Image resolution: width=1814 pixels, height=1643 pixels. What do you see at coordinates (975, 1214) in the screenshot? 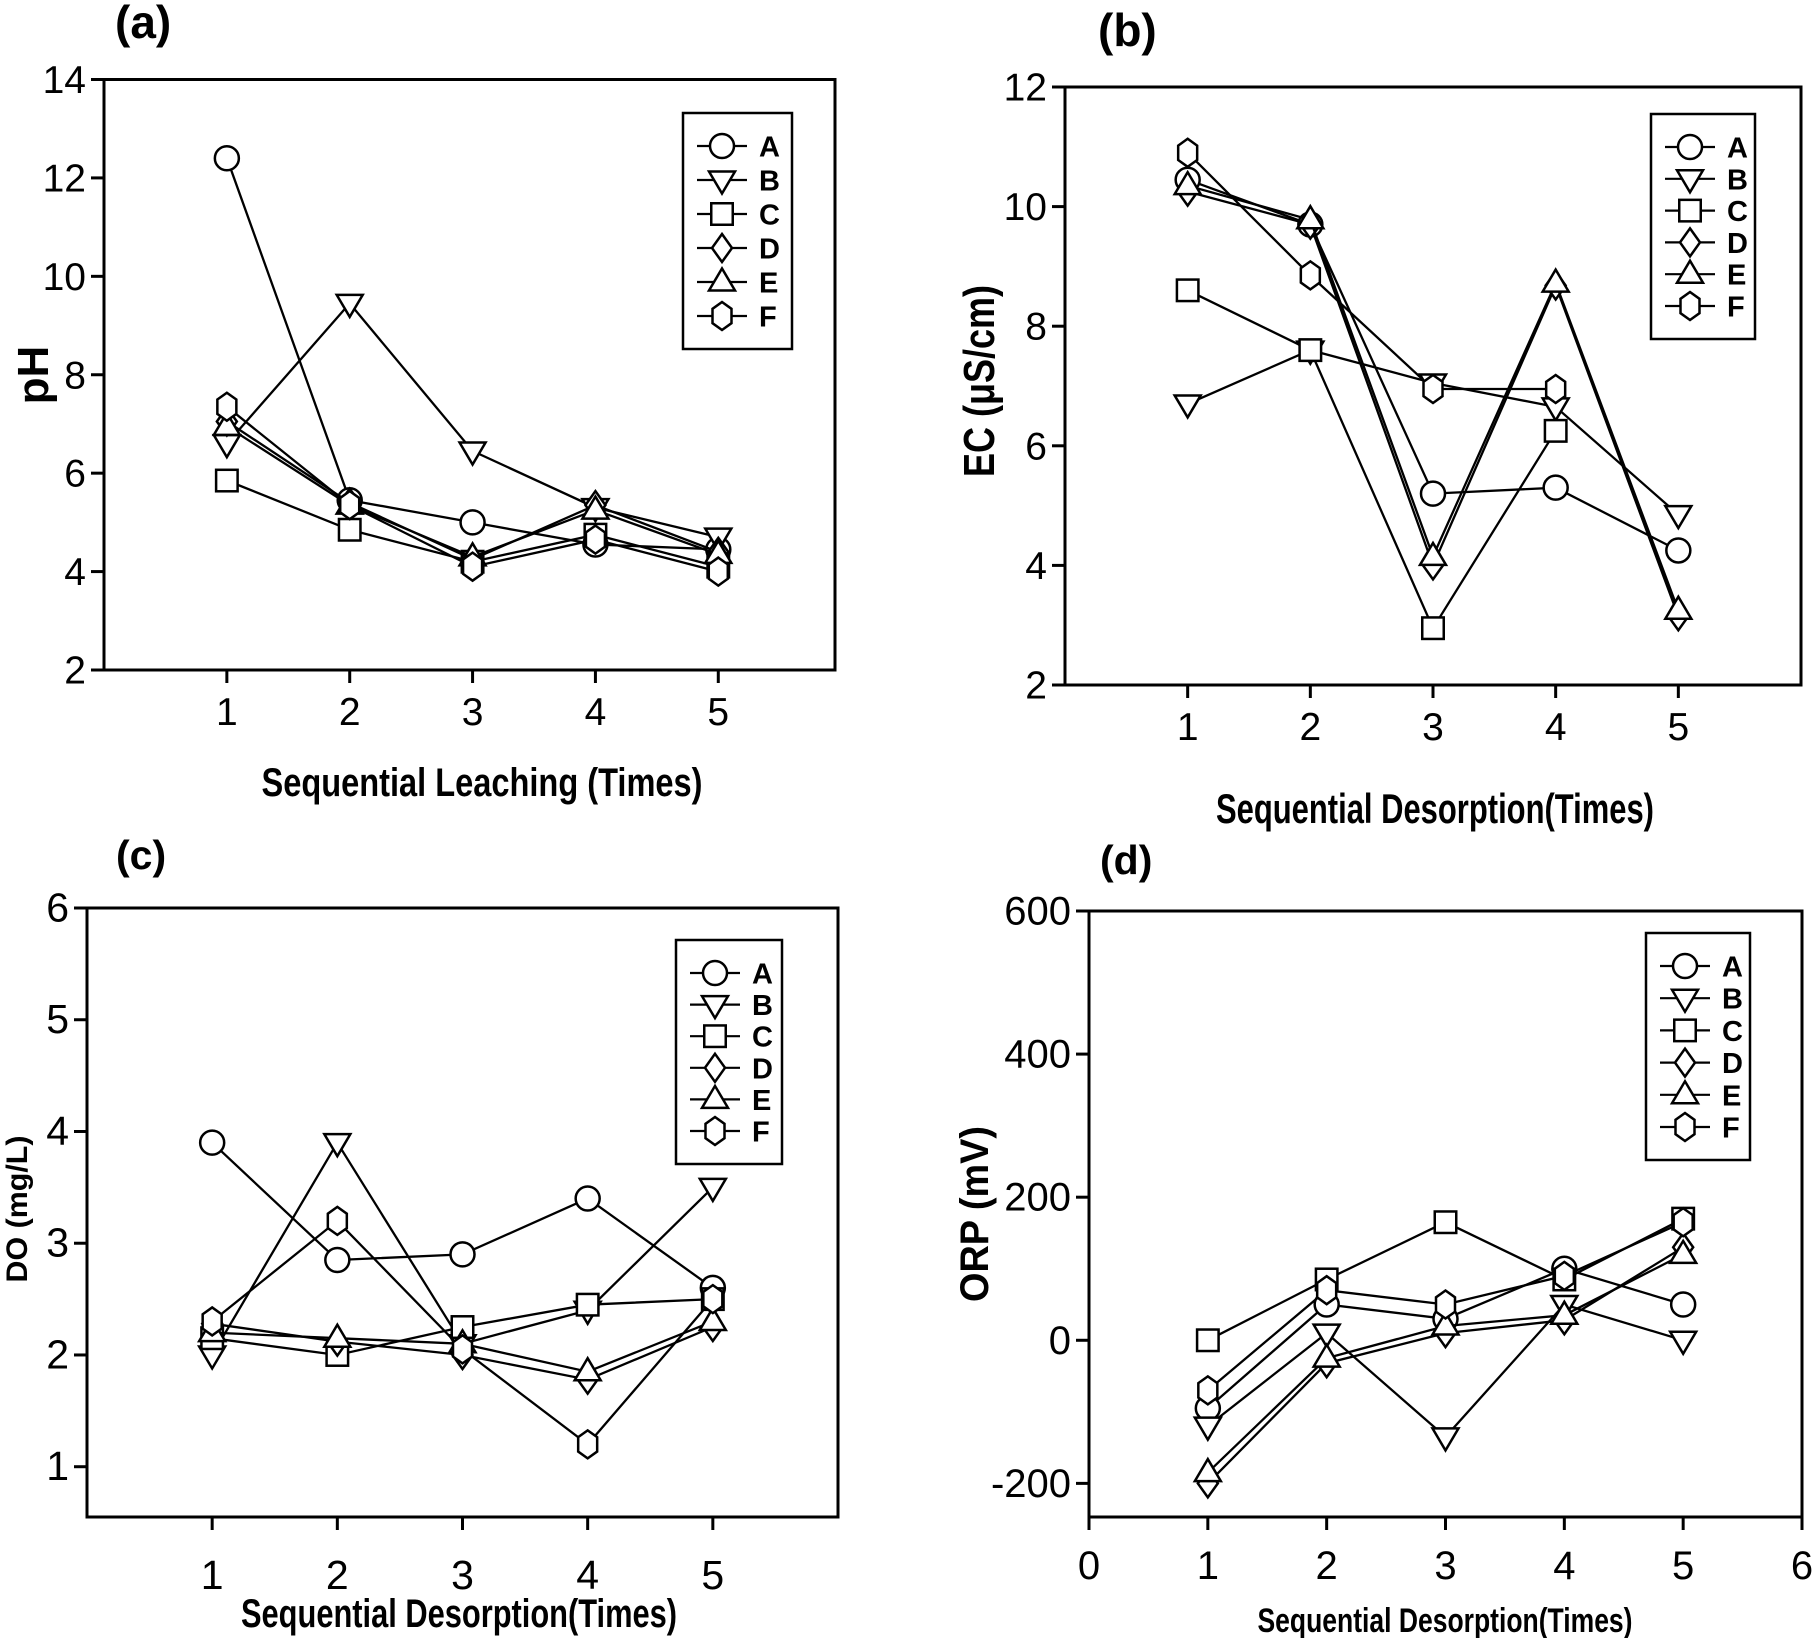
I see `panel-d-yaxis-title: ORP (mV)` at bounding box center [975, 1214].